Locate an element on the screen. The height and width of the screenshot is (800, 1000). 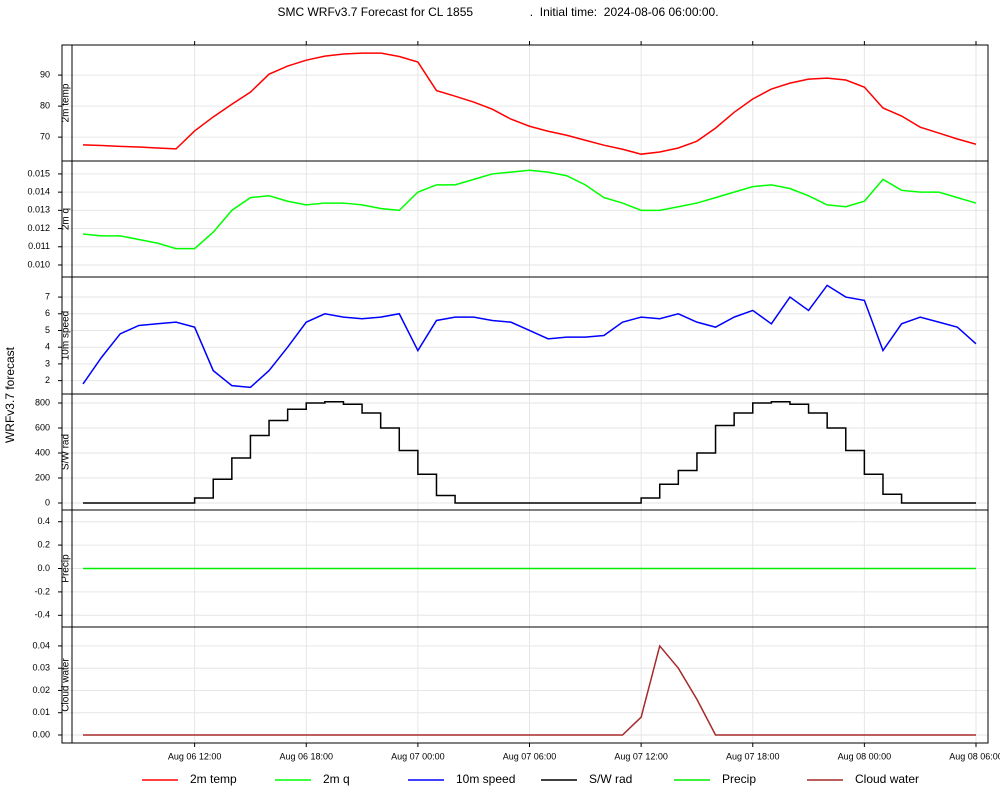
x-tick-label: Aug 07 12:00 is located at coordinates (641, 756).